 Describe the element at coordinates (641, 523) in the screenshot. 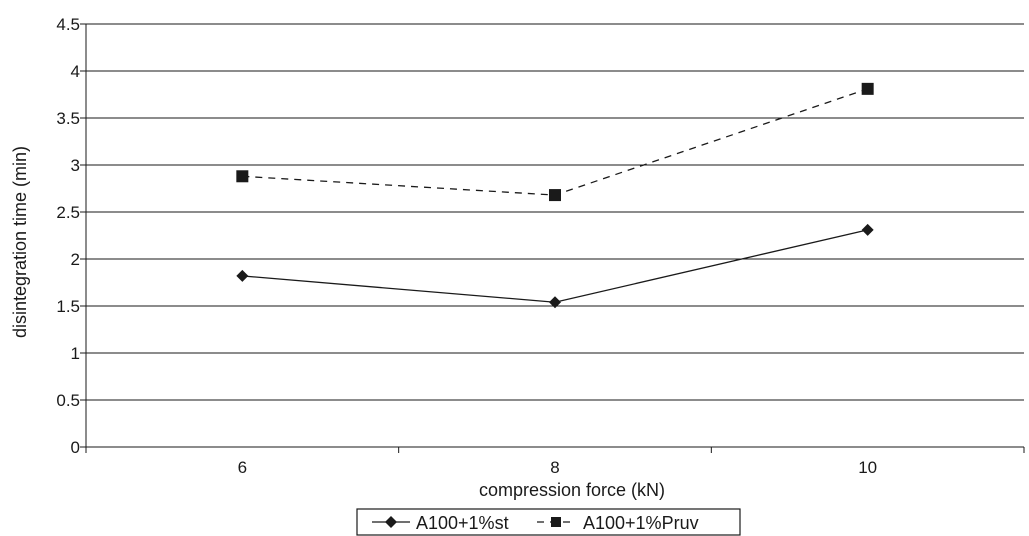

I see `legend-label-a100-pruv: A100+1%Pruv` at that location.